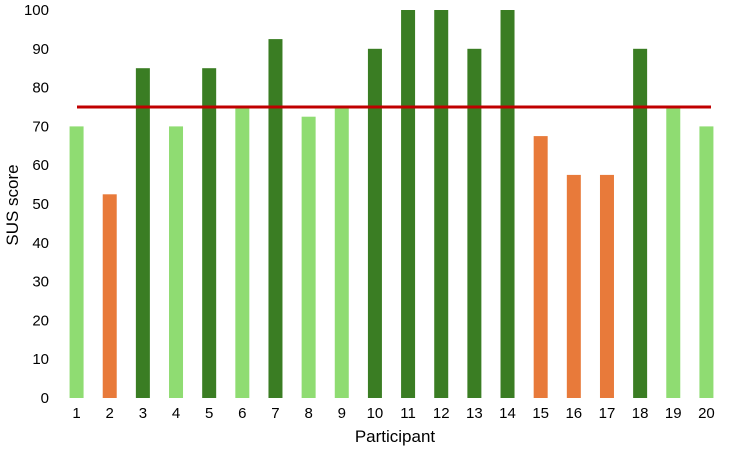  I want to click on y-axis-ticks: 0 10 20 30 40 50 60 70 80 90 100, so click(36, 204).